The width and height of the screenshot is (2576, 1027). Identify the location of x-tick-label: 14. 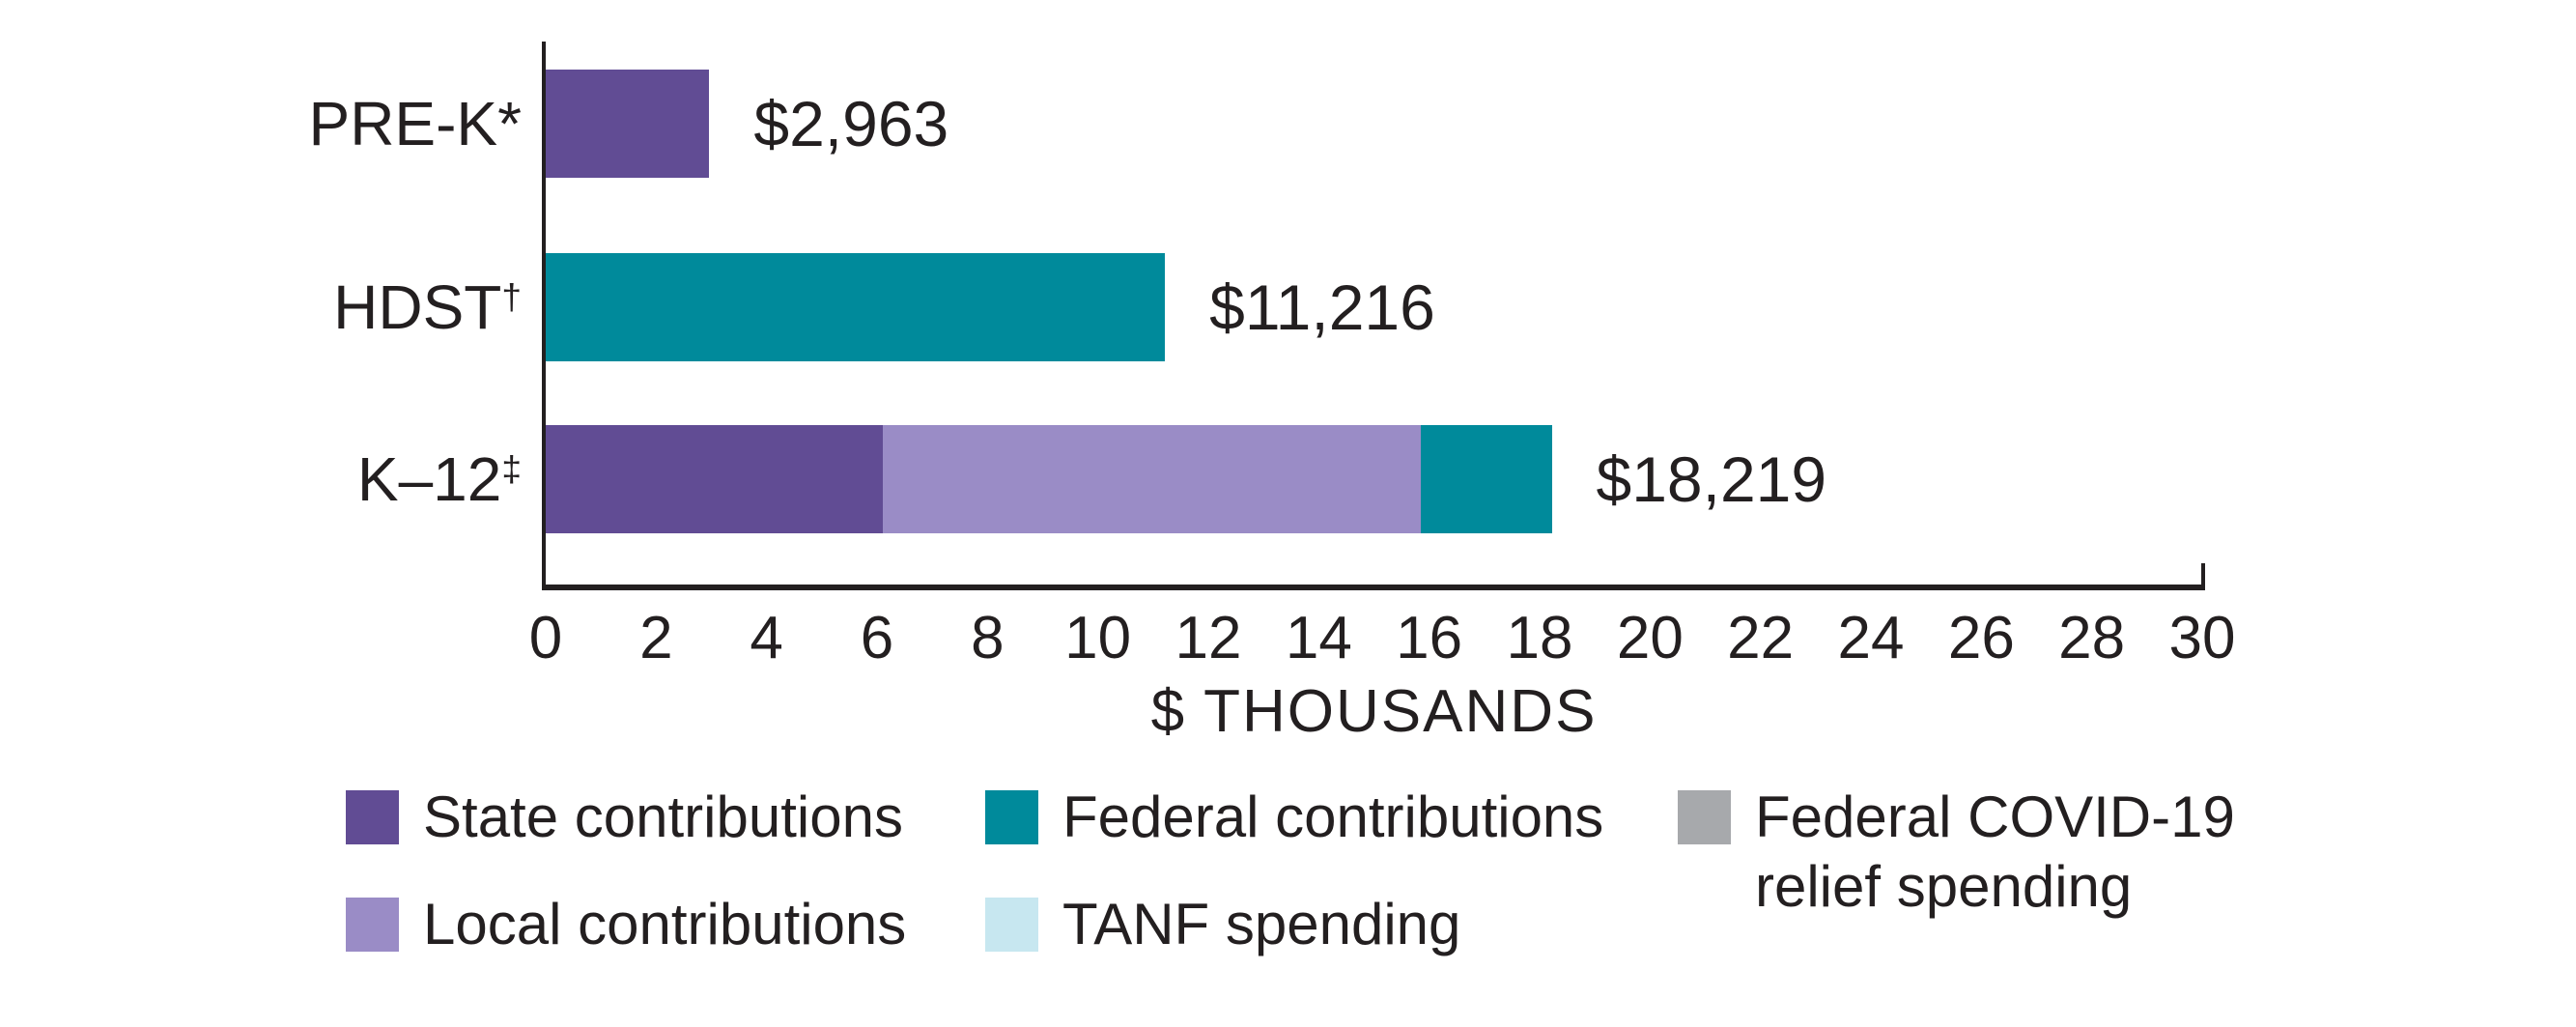
(1318, 638).